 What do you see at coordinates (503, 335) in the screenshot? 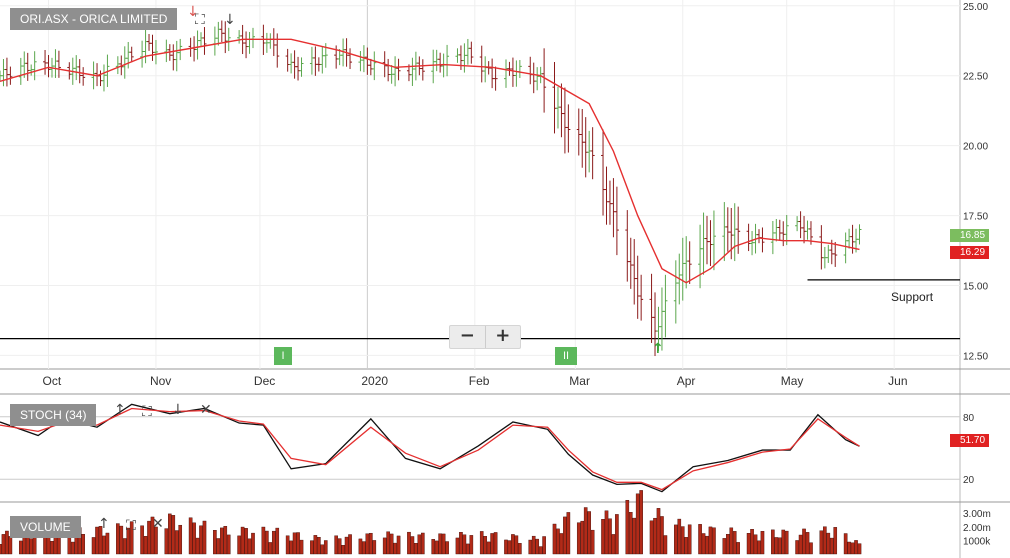
I see `zoom-in-button: +` at bounding box center [503, 335].